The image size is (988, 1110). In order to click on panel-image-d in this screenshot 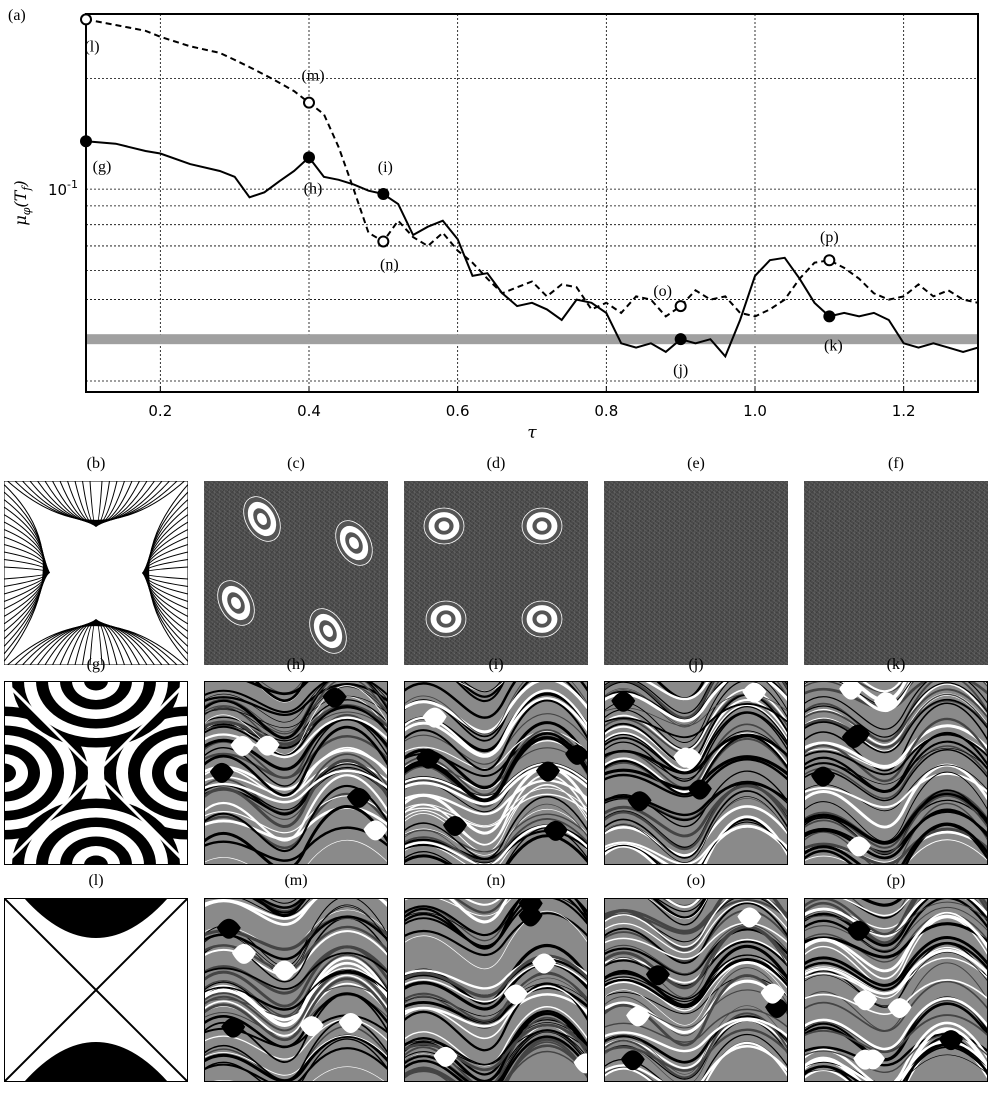, I will do `click(496, 573)`.